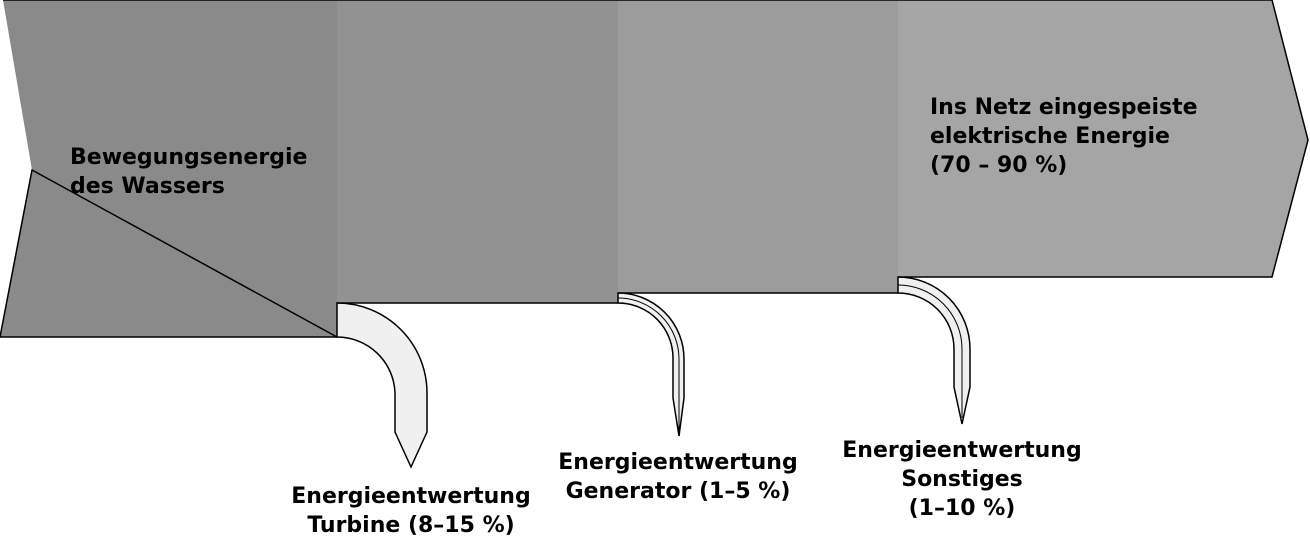 The width and height of the screenshot is (1310, 550). What do you see at coordinates (188, 172) in the screenshot?
I see `input-energy-label: Bewegungsenergie des Wassers` at bounding box center [188, 172].